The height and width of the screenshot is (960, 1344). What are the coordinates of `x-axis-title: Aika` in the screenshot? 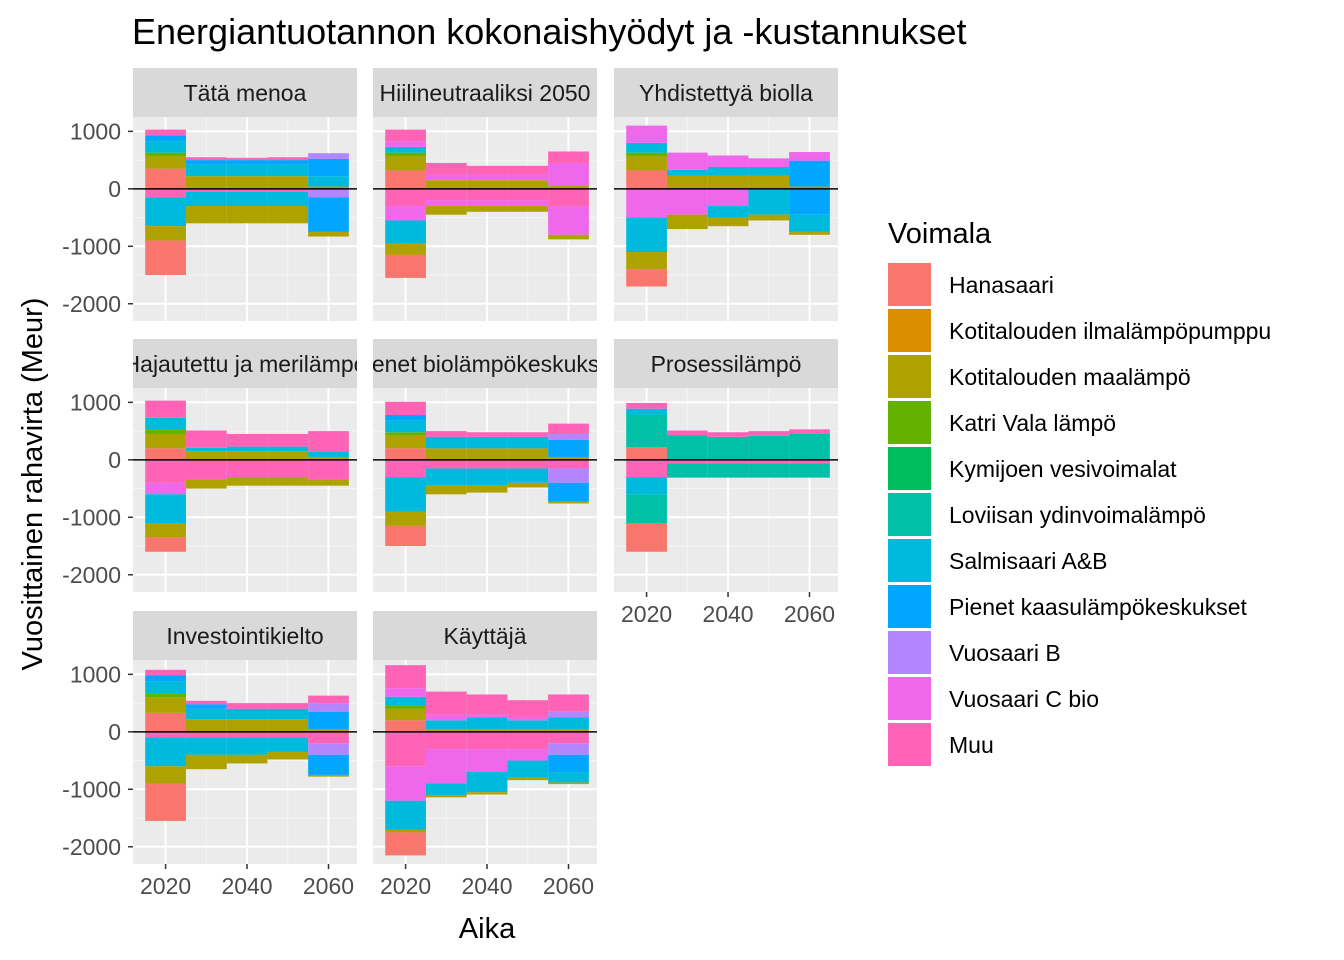 It's located at (487, 929).